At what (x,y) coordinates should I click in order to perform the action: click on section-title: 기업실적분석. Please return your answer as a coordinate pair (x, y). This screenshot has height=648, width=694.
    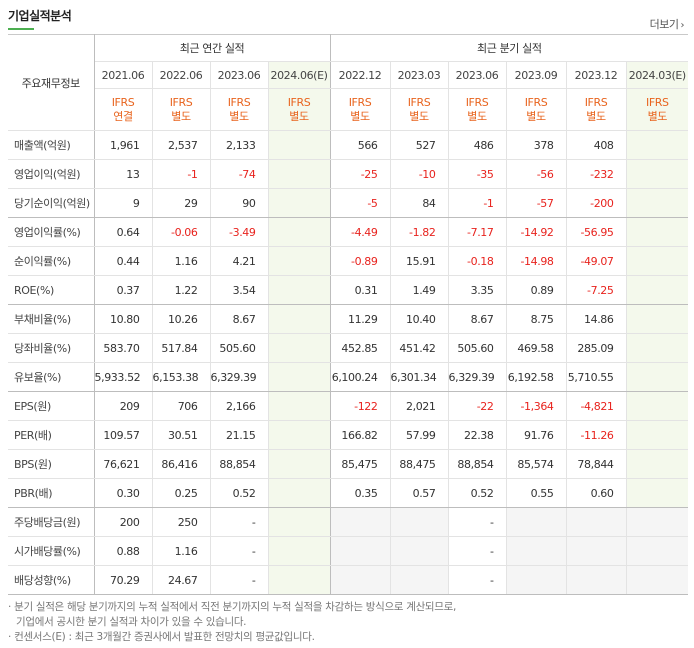
    Looking at the image, I should click on (40, 16).